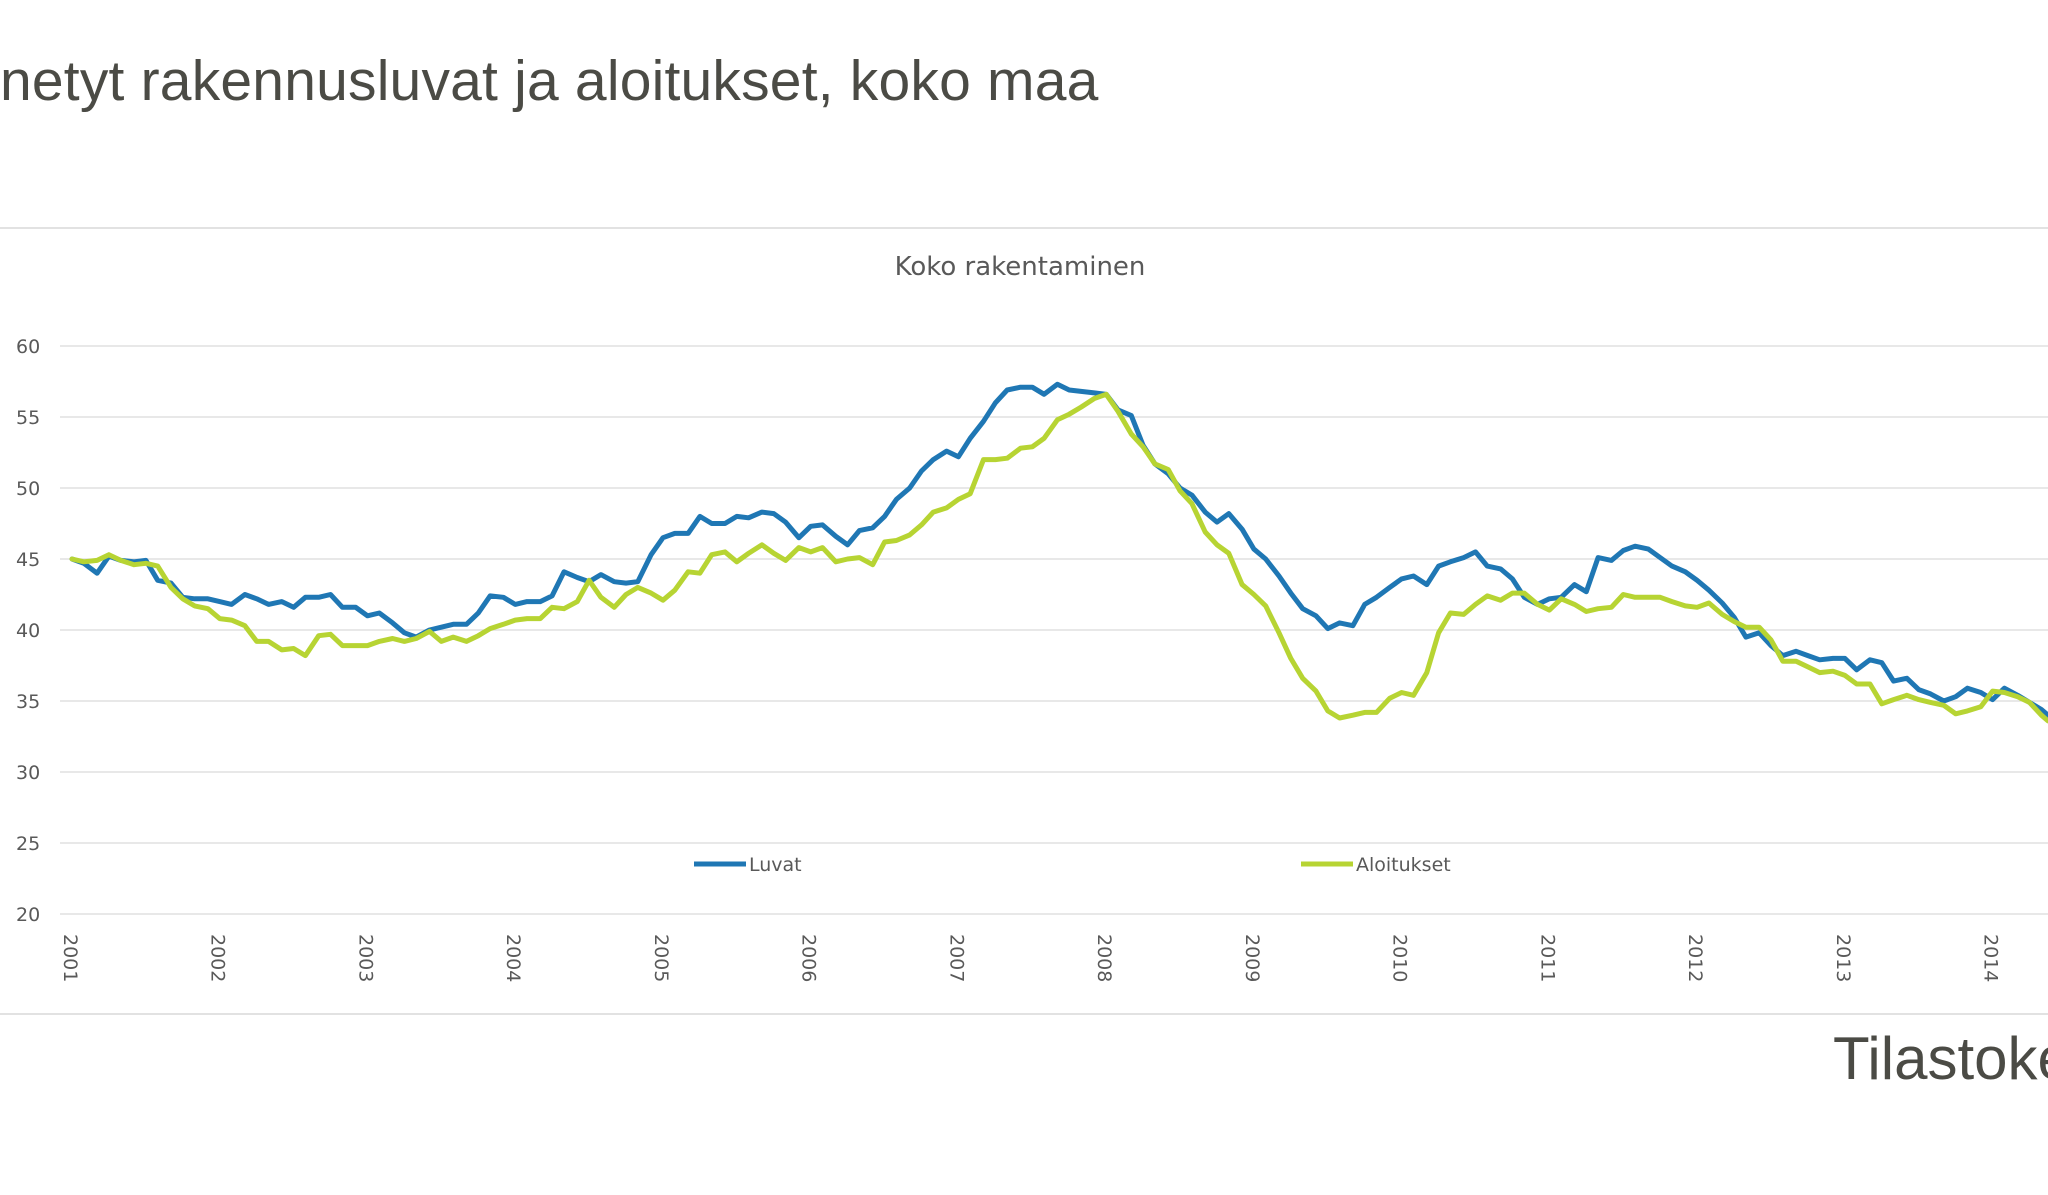 The width and height of the screenshot is (2048, 1195). Describe the element at coordinates (1843, 958) in the screenshot. I see `x-tick-label: 2013` at that location.